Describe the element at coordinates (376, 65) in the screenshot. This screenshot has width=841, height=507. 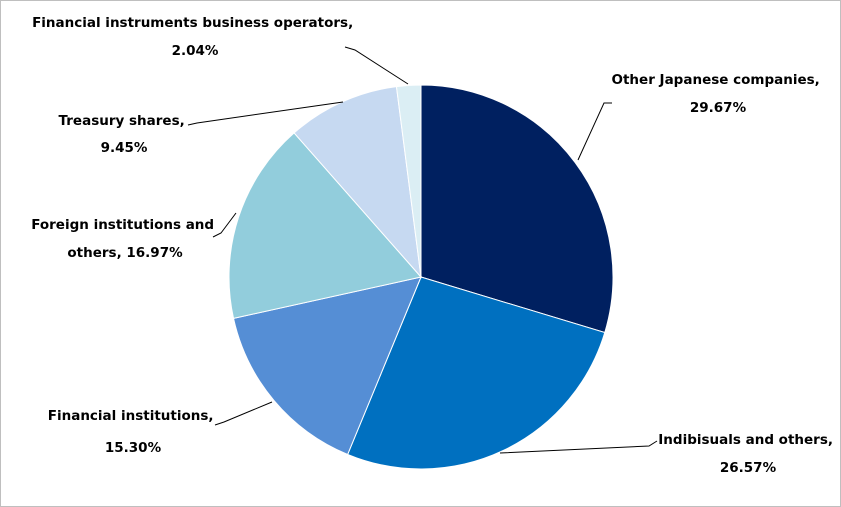
I see `leader-financial-instruments-operators` at that location.